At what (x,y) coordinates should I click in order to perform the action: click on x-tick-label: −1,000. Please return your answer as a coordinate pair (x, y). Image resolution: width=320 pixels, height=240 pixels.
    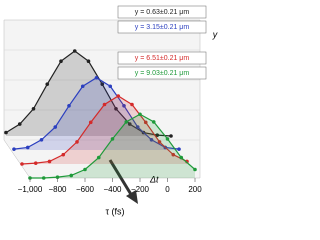
    Looking at the image, I should click on (30, 189).